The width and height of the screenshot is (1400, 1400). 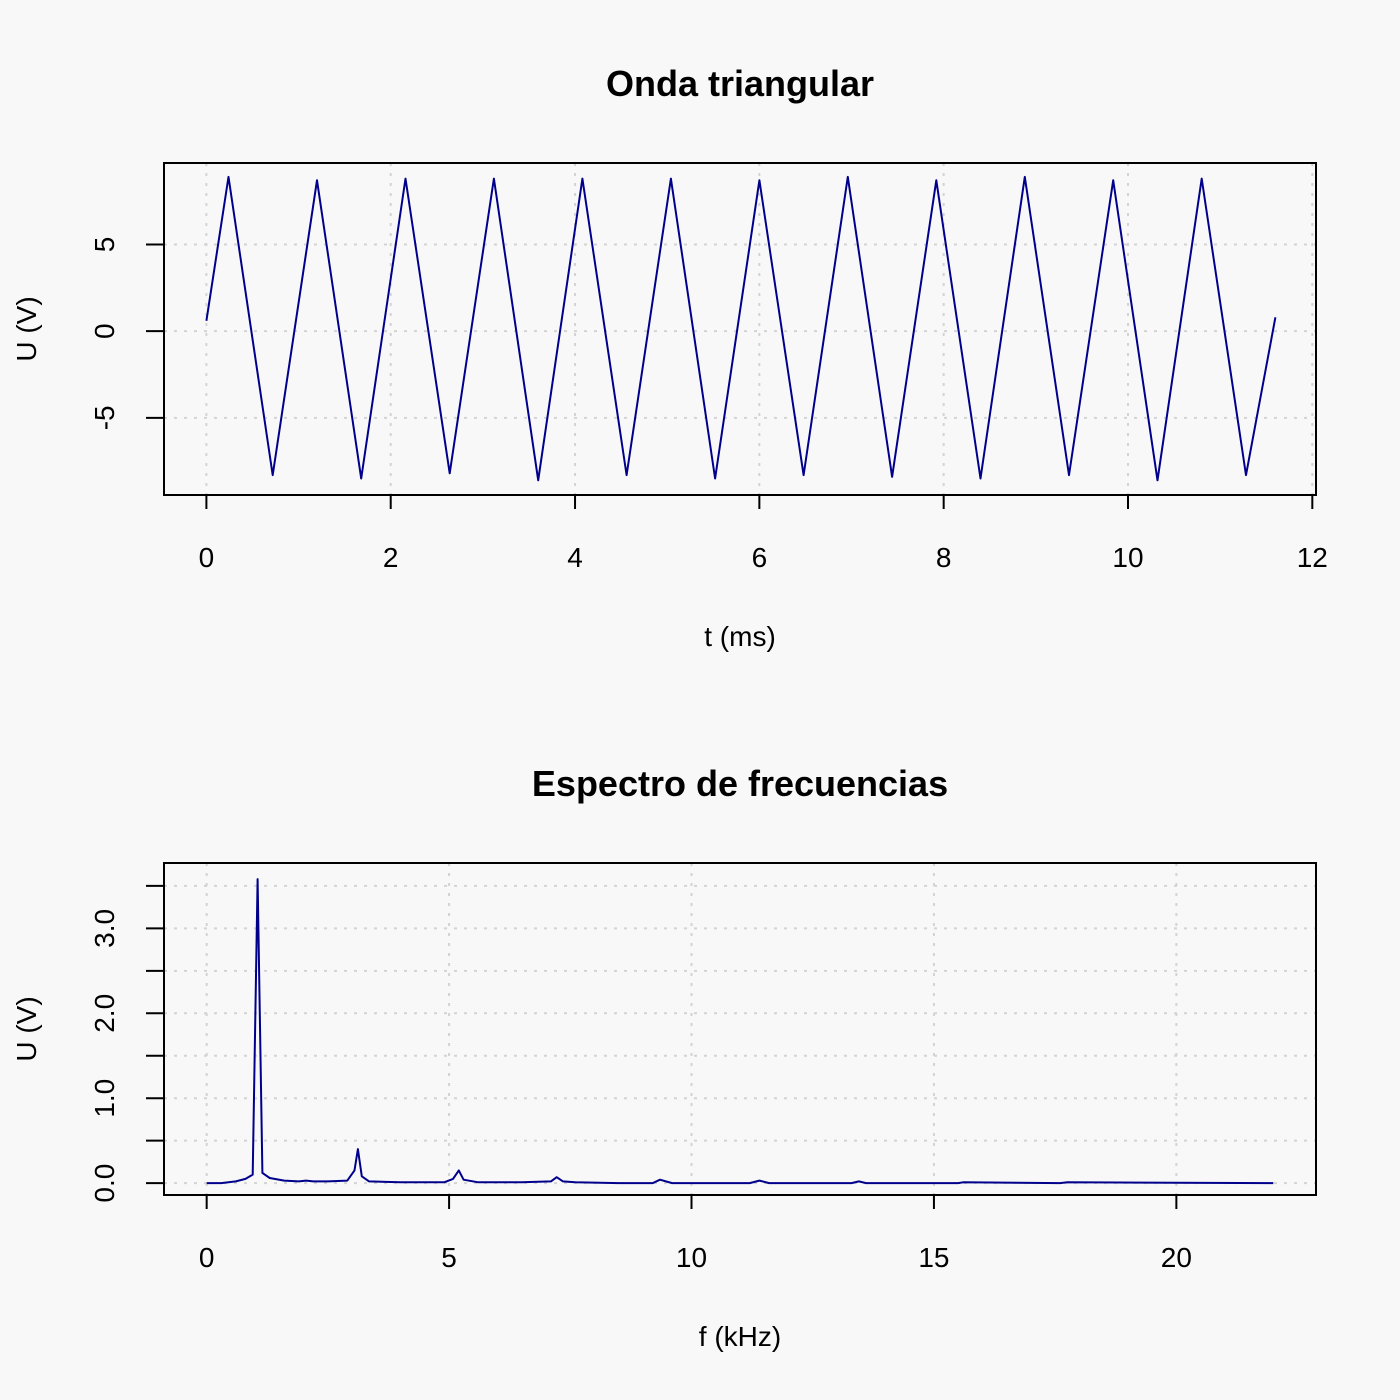 I want to click on x-tick-label: 12, so click(x=1312, y=557).